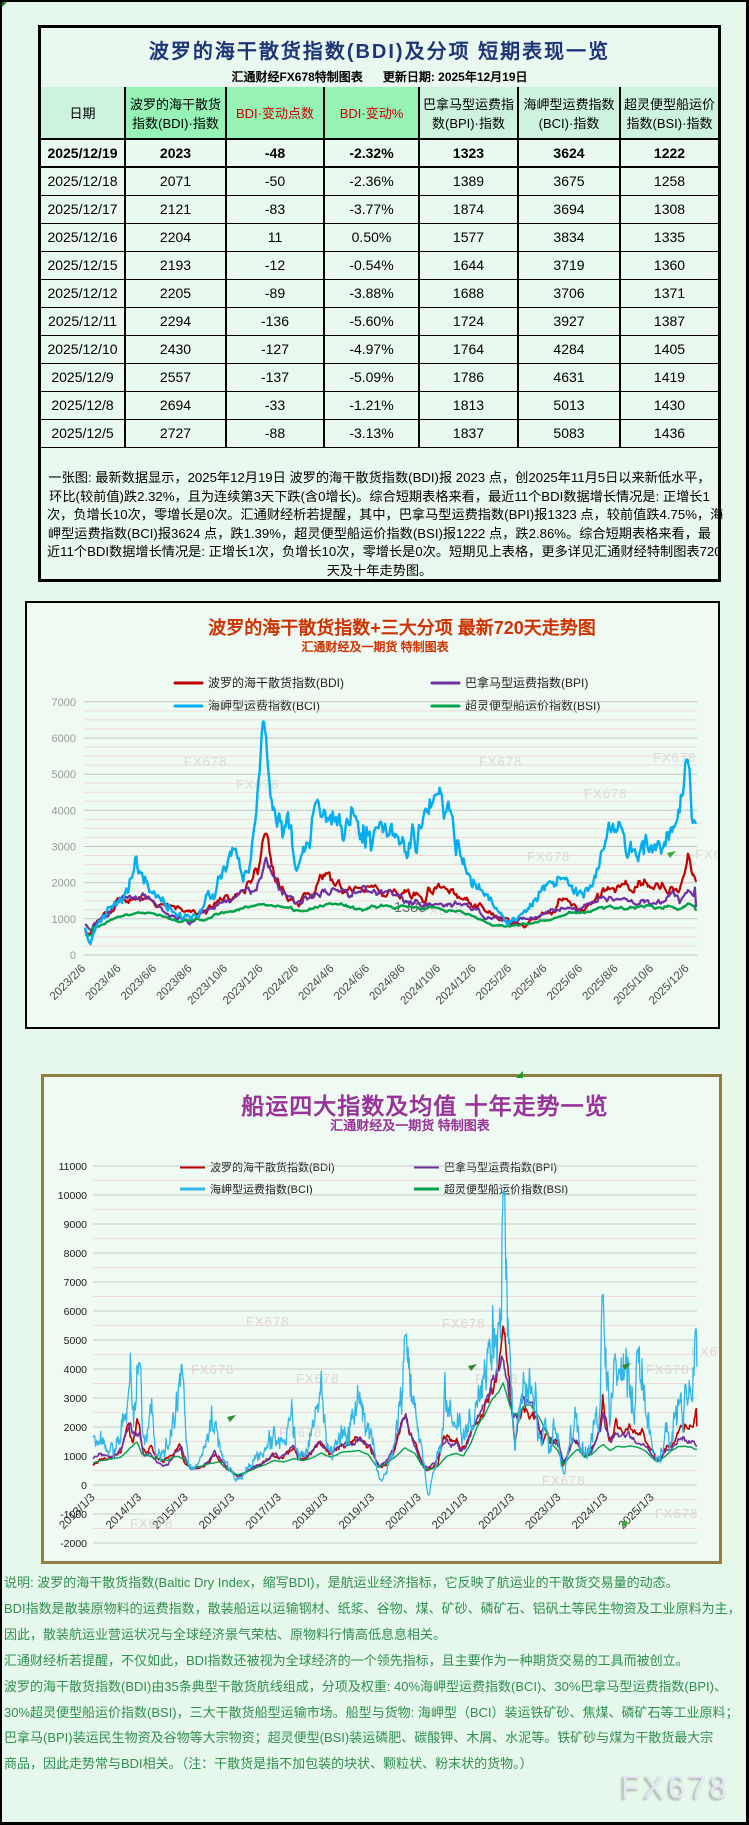 The height and width of the screenshot is (1825, 749). Describe the element at coordinates (404, 1512) in the screenshot. I see `svg-text: 2020/1/3` at that location.